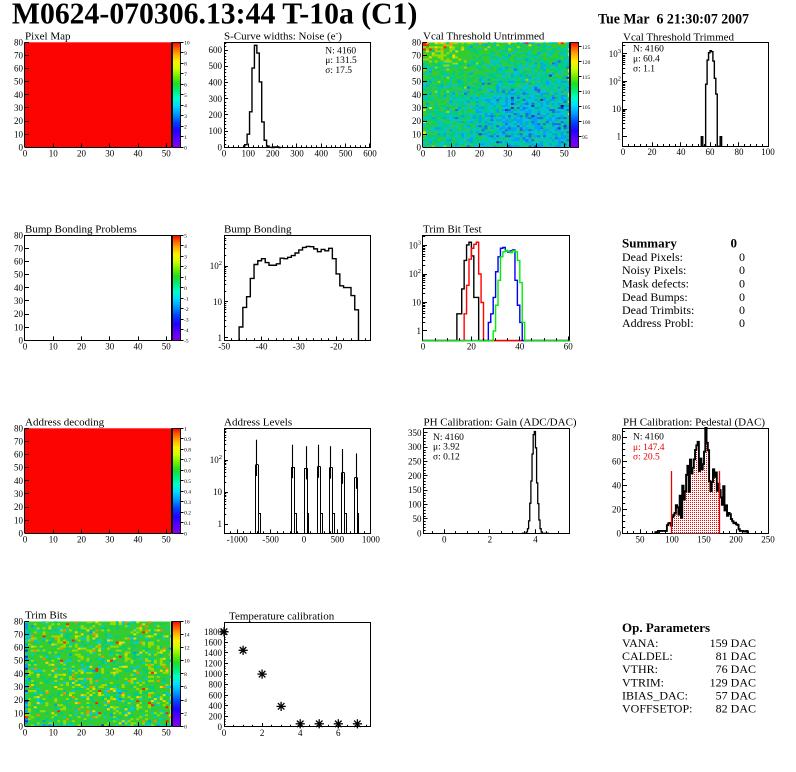 Image resolution: width=796 pixels, height=772 pixels. Describe the element at coordinates (186, 320) in the screenshot. I see `svg-text: -3` at that location.